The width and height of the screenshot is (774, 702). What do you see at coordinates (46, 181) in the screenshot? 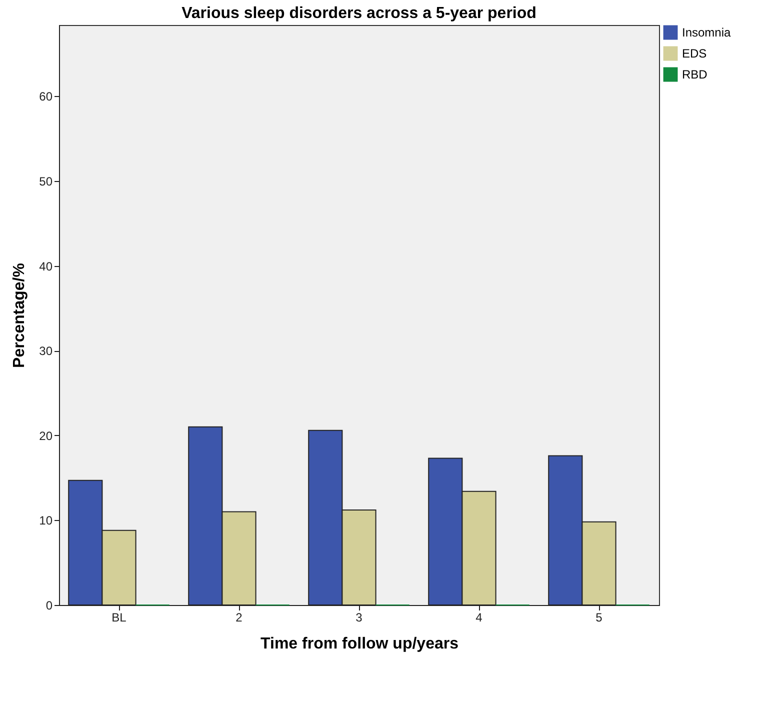
I see `y-tick-label: 50` at bounding box center [46, 181].